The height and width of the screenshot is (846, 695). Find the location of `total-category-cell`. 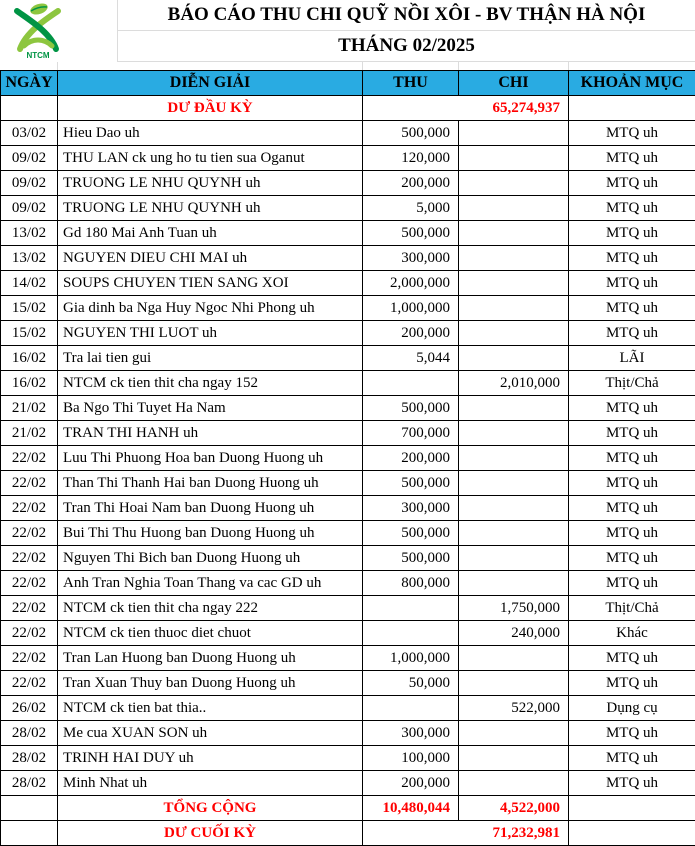

total-category-cell is located at coordinates (631, 808).